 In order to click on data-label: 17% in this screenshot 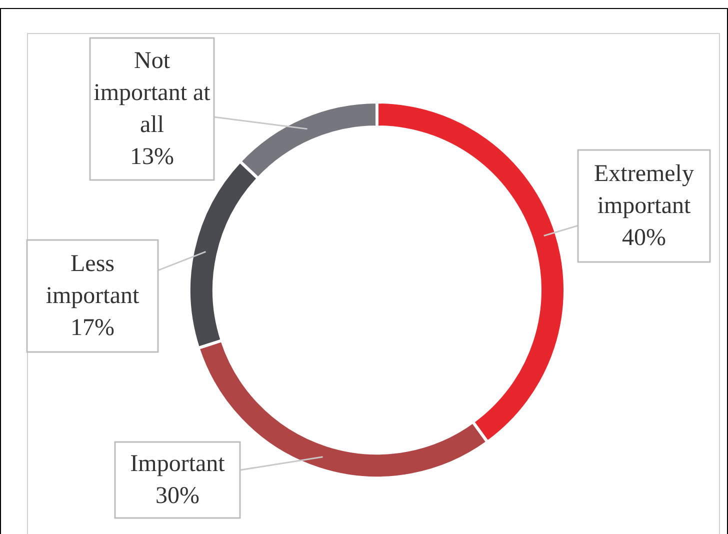, I will do `click(92, 328)`.